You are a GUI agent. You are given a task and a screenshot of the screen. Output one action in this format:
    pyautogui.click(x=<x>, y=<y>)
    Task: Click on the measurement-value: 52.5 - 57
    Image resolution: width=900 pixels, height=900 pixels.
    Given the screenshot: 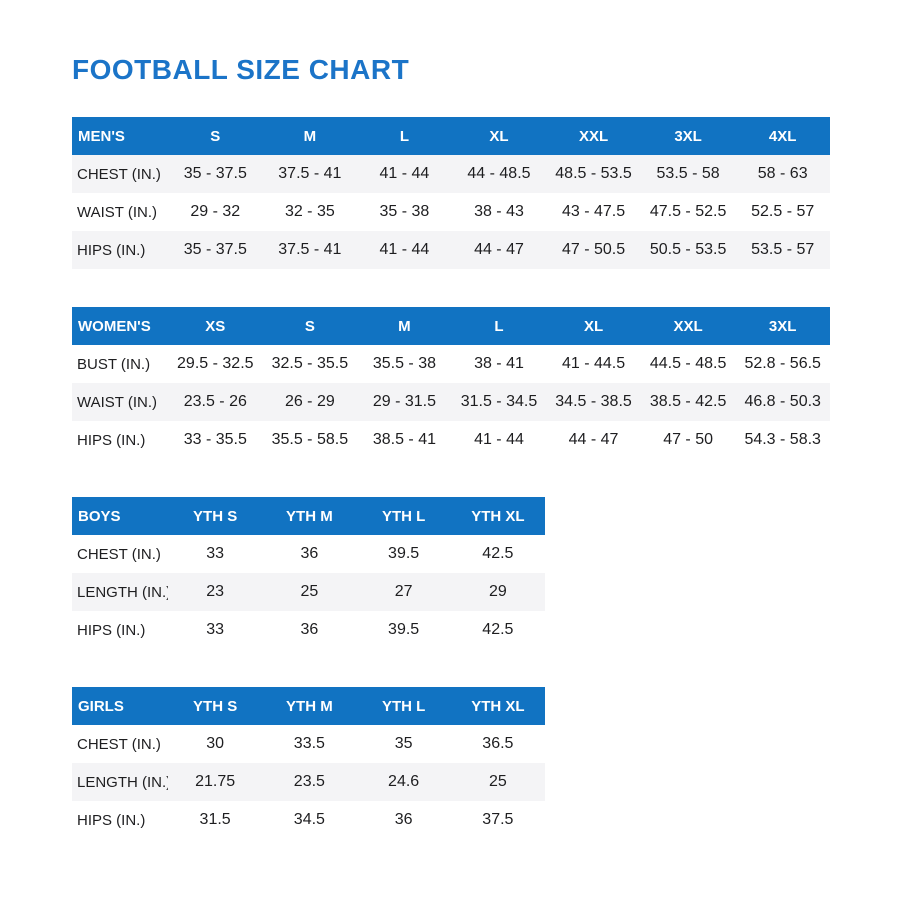 What is the action you would take?
    pyautogui.click(x=783, y=211)
    